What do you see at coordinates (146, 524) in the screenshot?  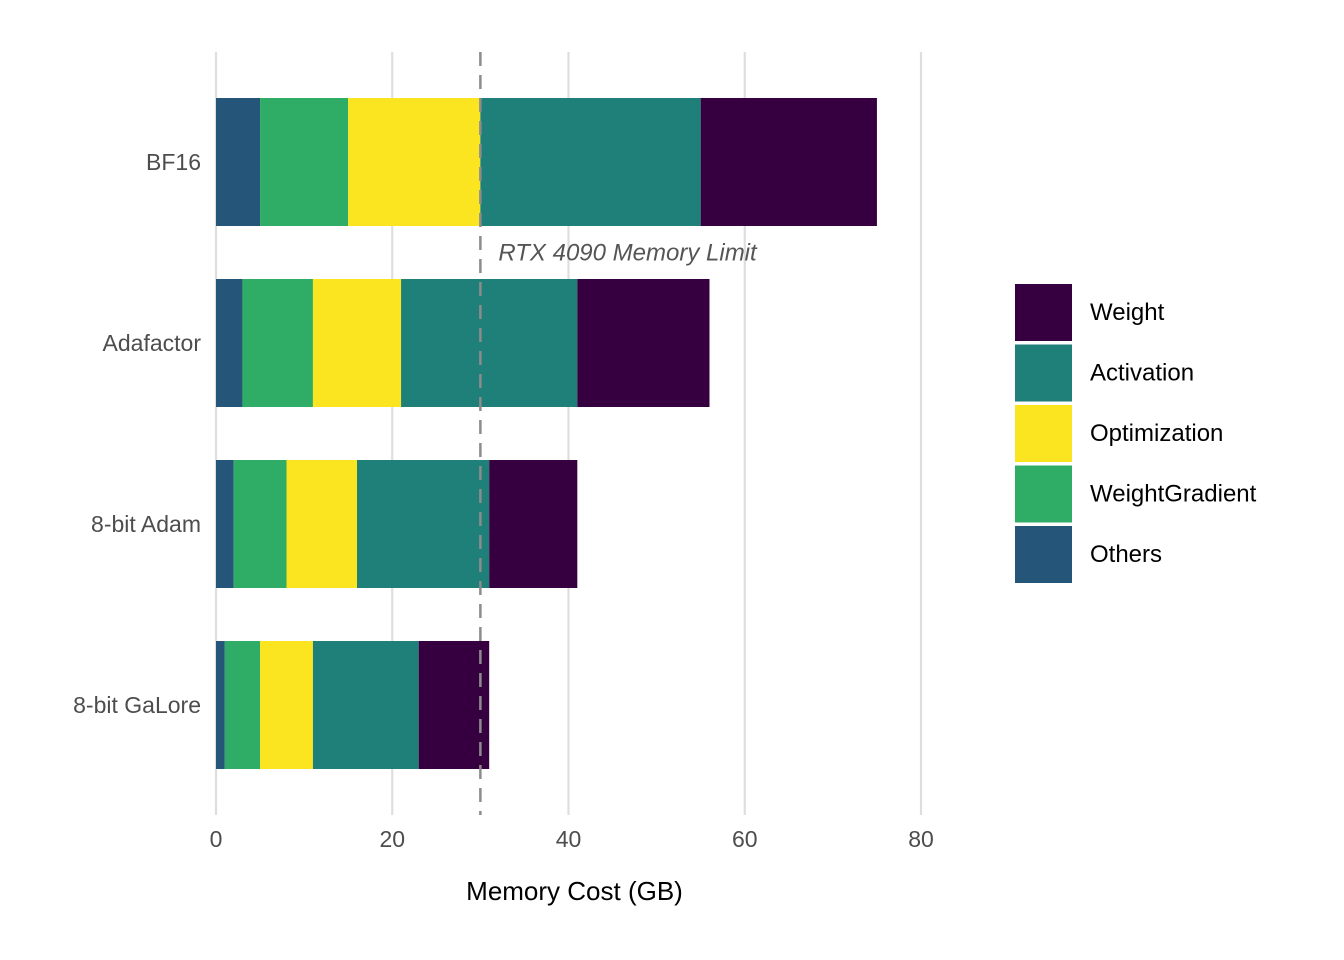 I see `y-tick-label: 8-bit Adam` at bounding box center [146, 524].